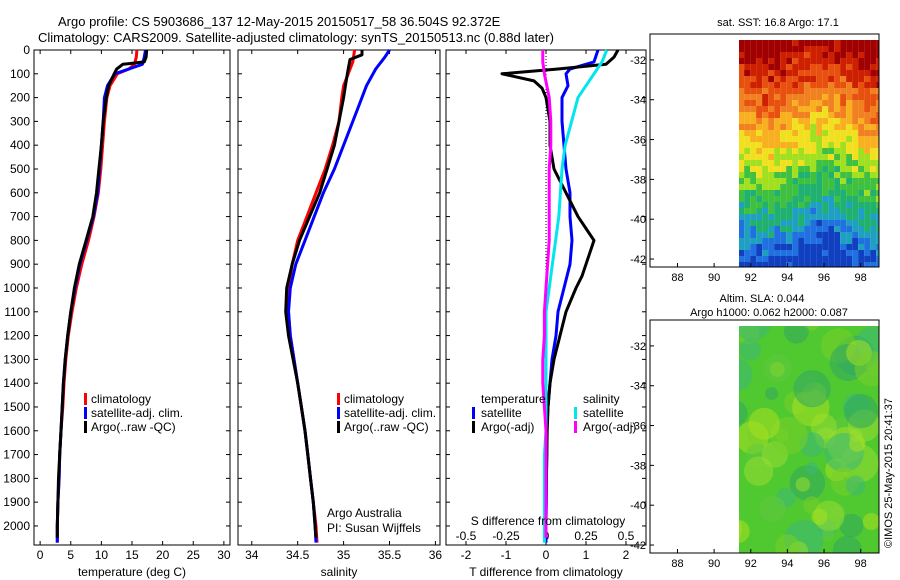 This screenshot has width=900, height=580. What do you see at coordinates (603, 413) in the screenshot?
I see `legend-label: satellite` at bounding box center [603, 413].